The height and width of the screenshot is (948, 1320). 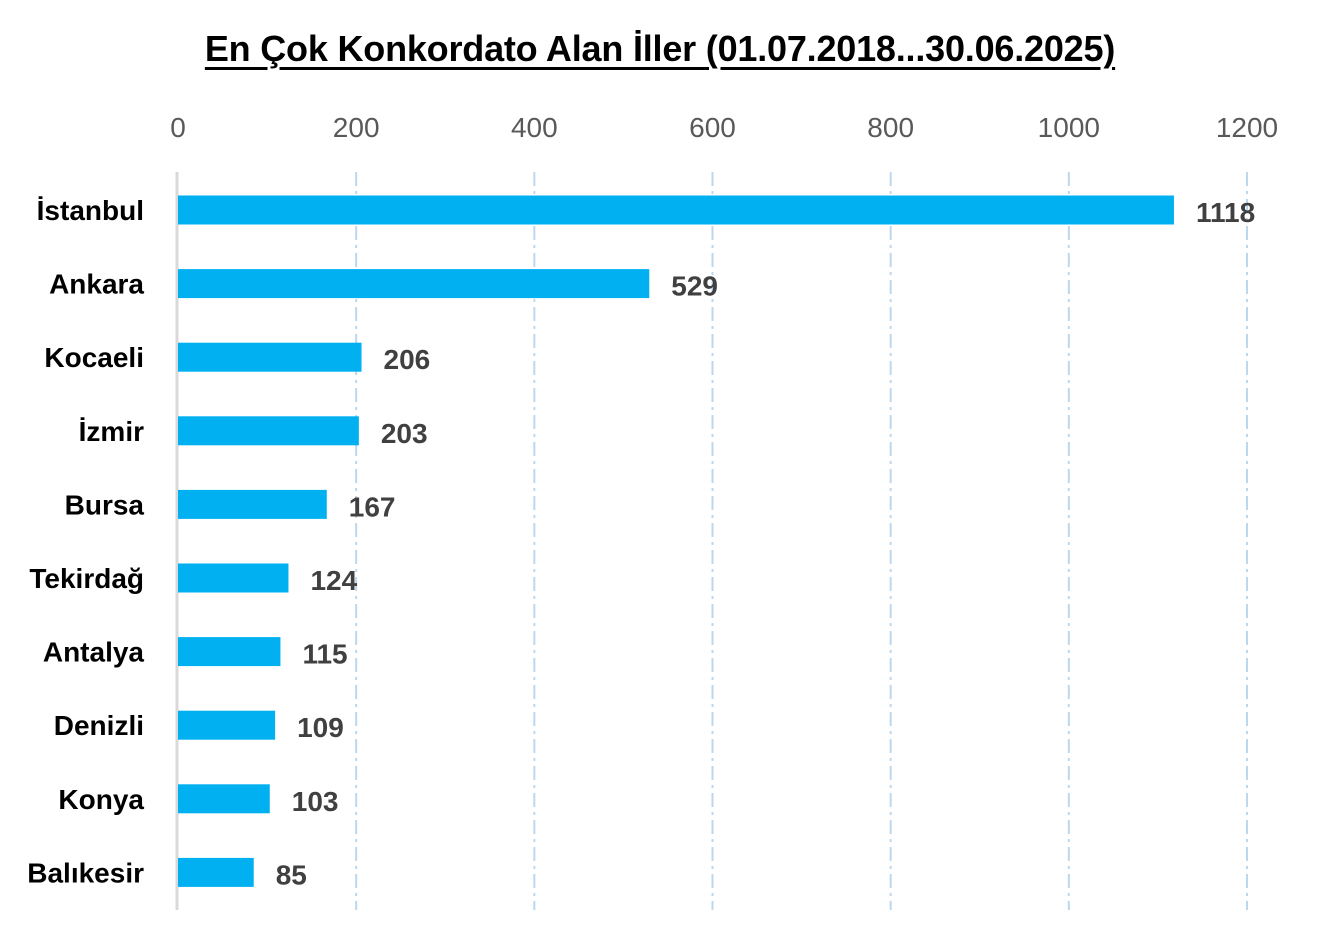 I want to click on category-label: Tekirdağ, so click(x=86, y=578).